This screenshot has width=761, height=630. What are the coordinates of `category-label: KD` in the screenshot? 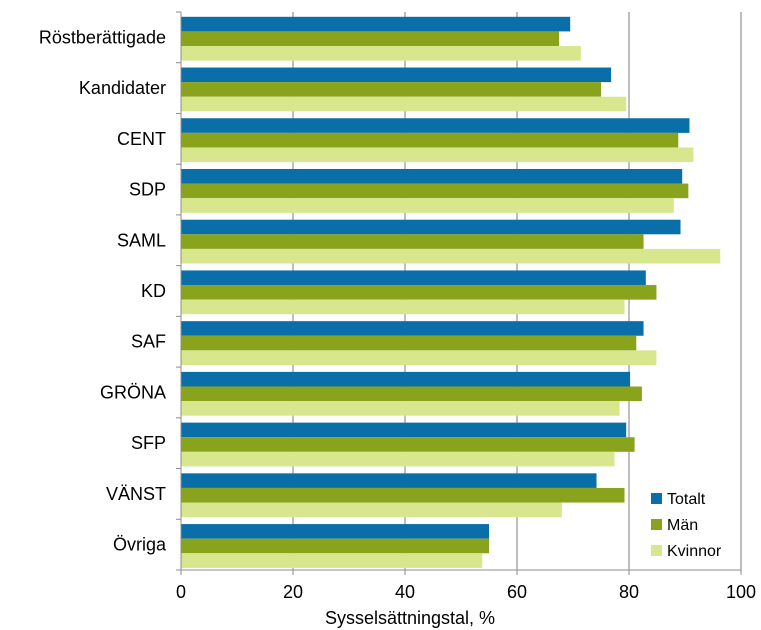 It's located at (153, 291).